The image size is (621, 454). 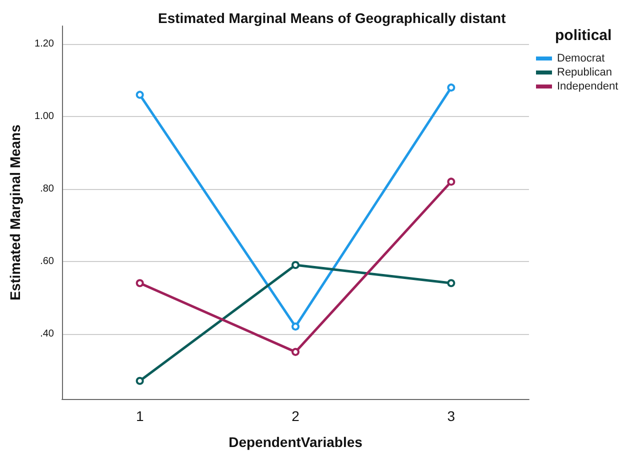 I want to click on y-axis-title: Estimated Marginal Means, so click(x=15, y=212).